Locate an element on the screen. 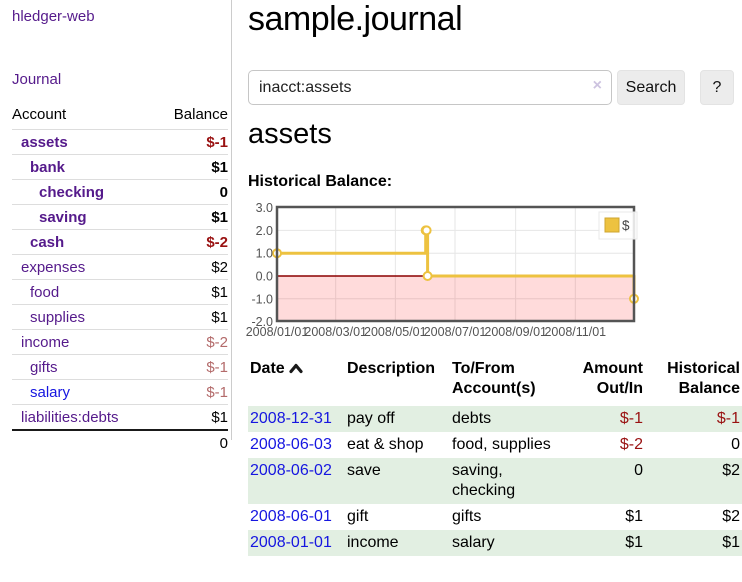 The image size is (742, 582). app-brand-link: hledger-web is located at coordinates (53, 16).